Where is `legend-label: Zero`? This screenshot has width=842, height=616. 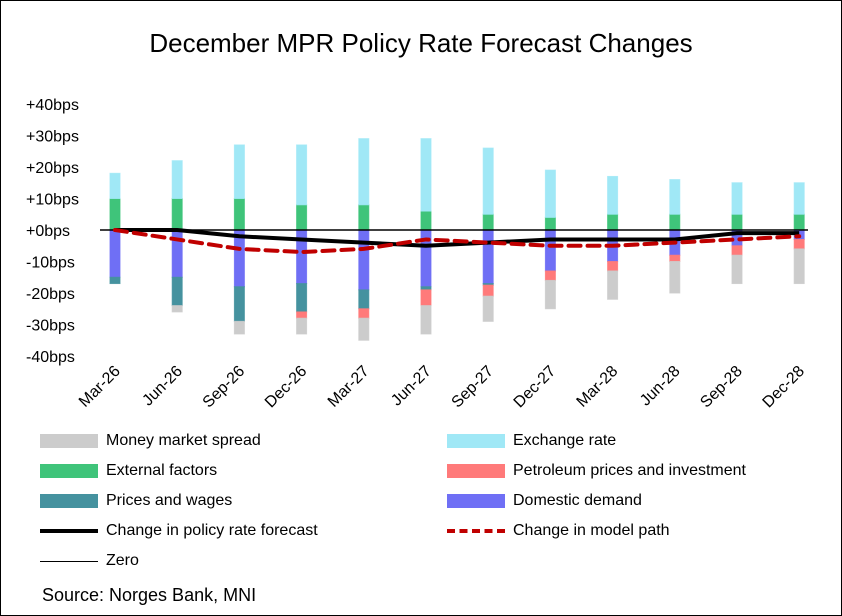
legend-label: Zero is located at coordinates (122, 560).